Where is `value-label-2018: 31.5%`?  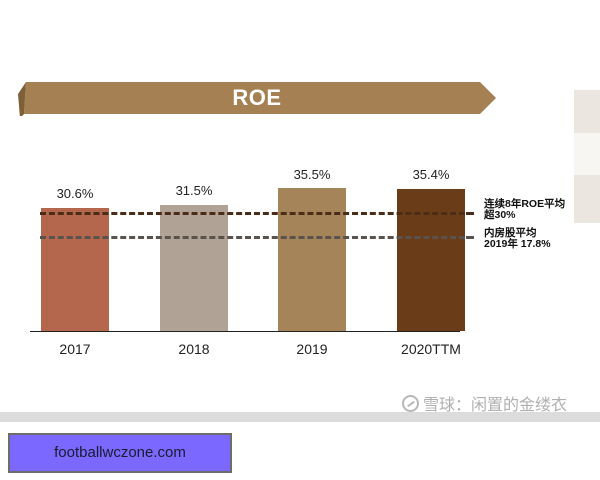 value-label-2018: 31.5% is located at coordinates (194, 190).